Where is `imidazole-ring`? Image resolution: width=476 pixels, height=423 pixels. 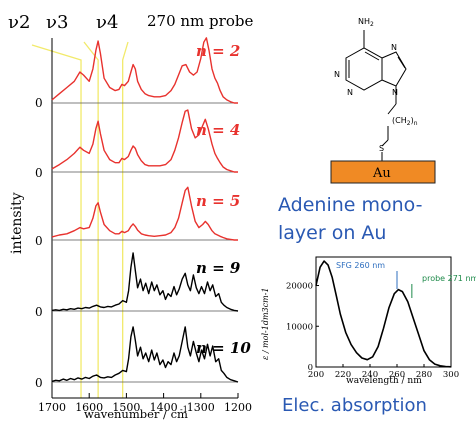
imidazole-ring is located at coordinates (394, 69).